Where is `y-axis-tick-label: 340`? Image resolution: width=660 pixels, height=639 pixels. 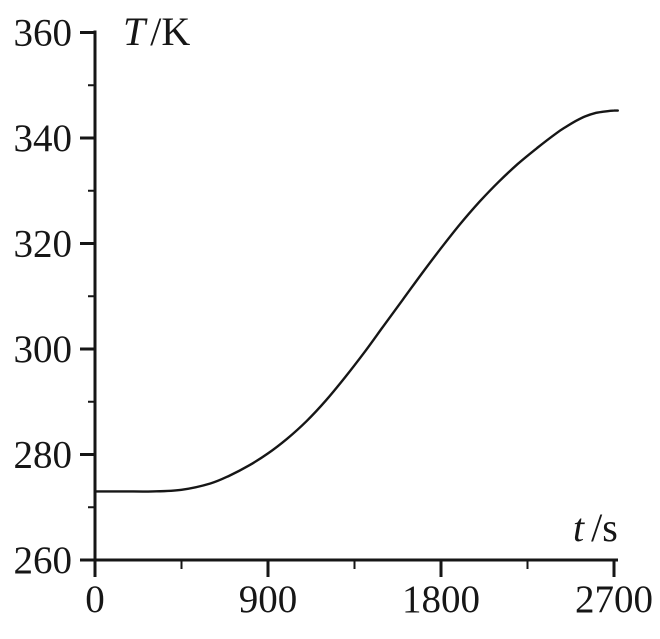
y-axis-tick-label: 340 is located at coordinates (43, 138).